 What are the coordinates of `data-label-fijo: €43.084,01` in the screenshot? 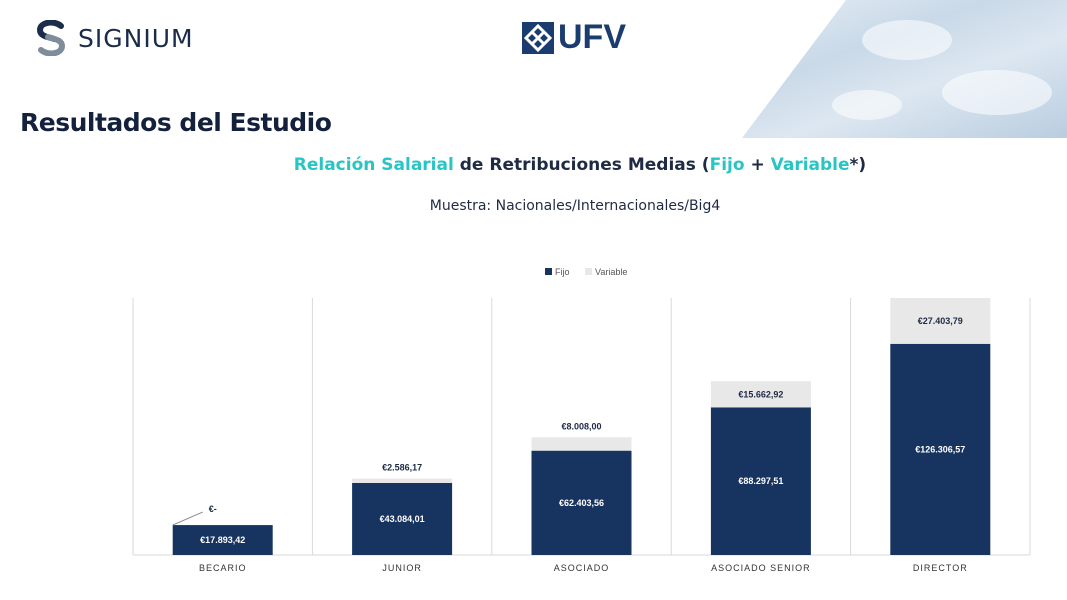 It's located at (402, 519).